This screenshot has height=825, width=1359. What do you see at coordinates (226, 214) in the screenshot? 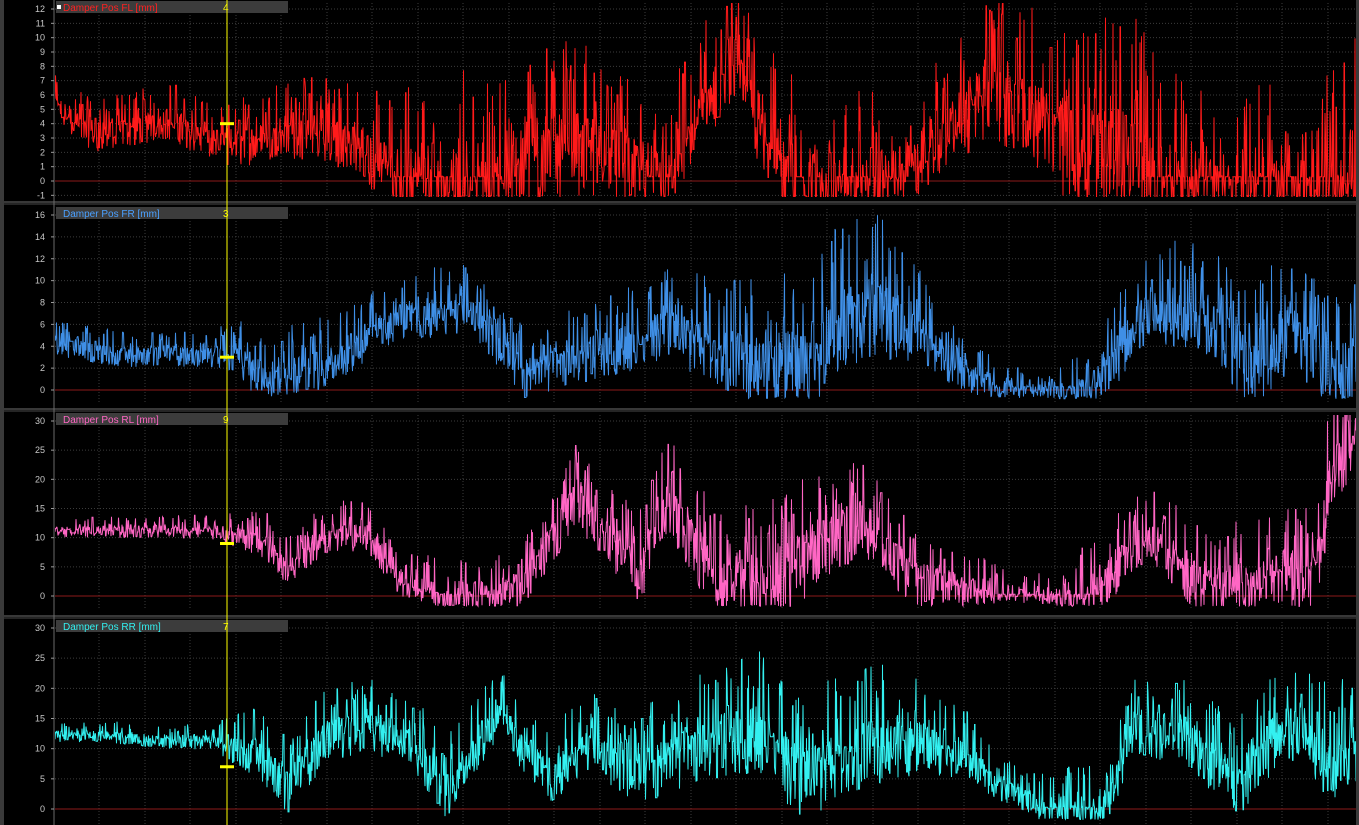
I see `cursor-value: 3` at bounding box center [226, 214].